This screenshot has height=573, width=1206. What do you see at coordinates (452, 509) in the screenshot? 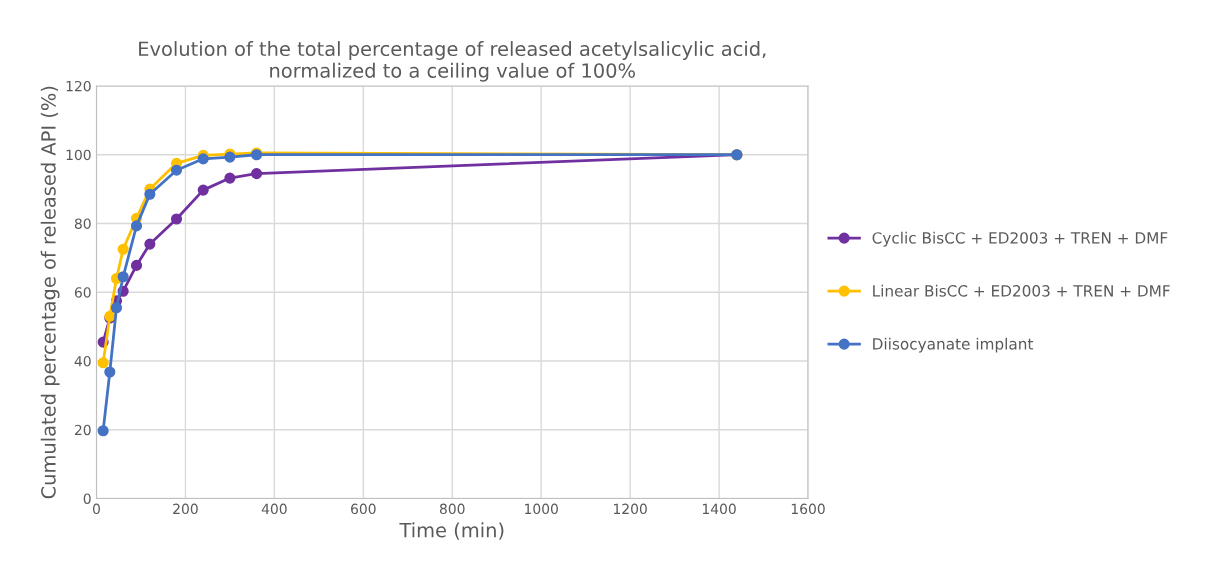
I see `x-tick-label: 800` at bounding box center [452, 509].